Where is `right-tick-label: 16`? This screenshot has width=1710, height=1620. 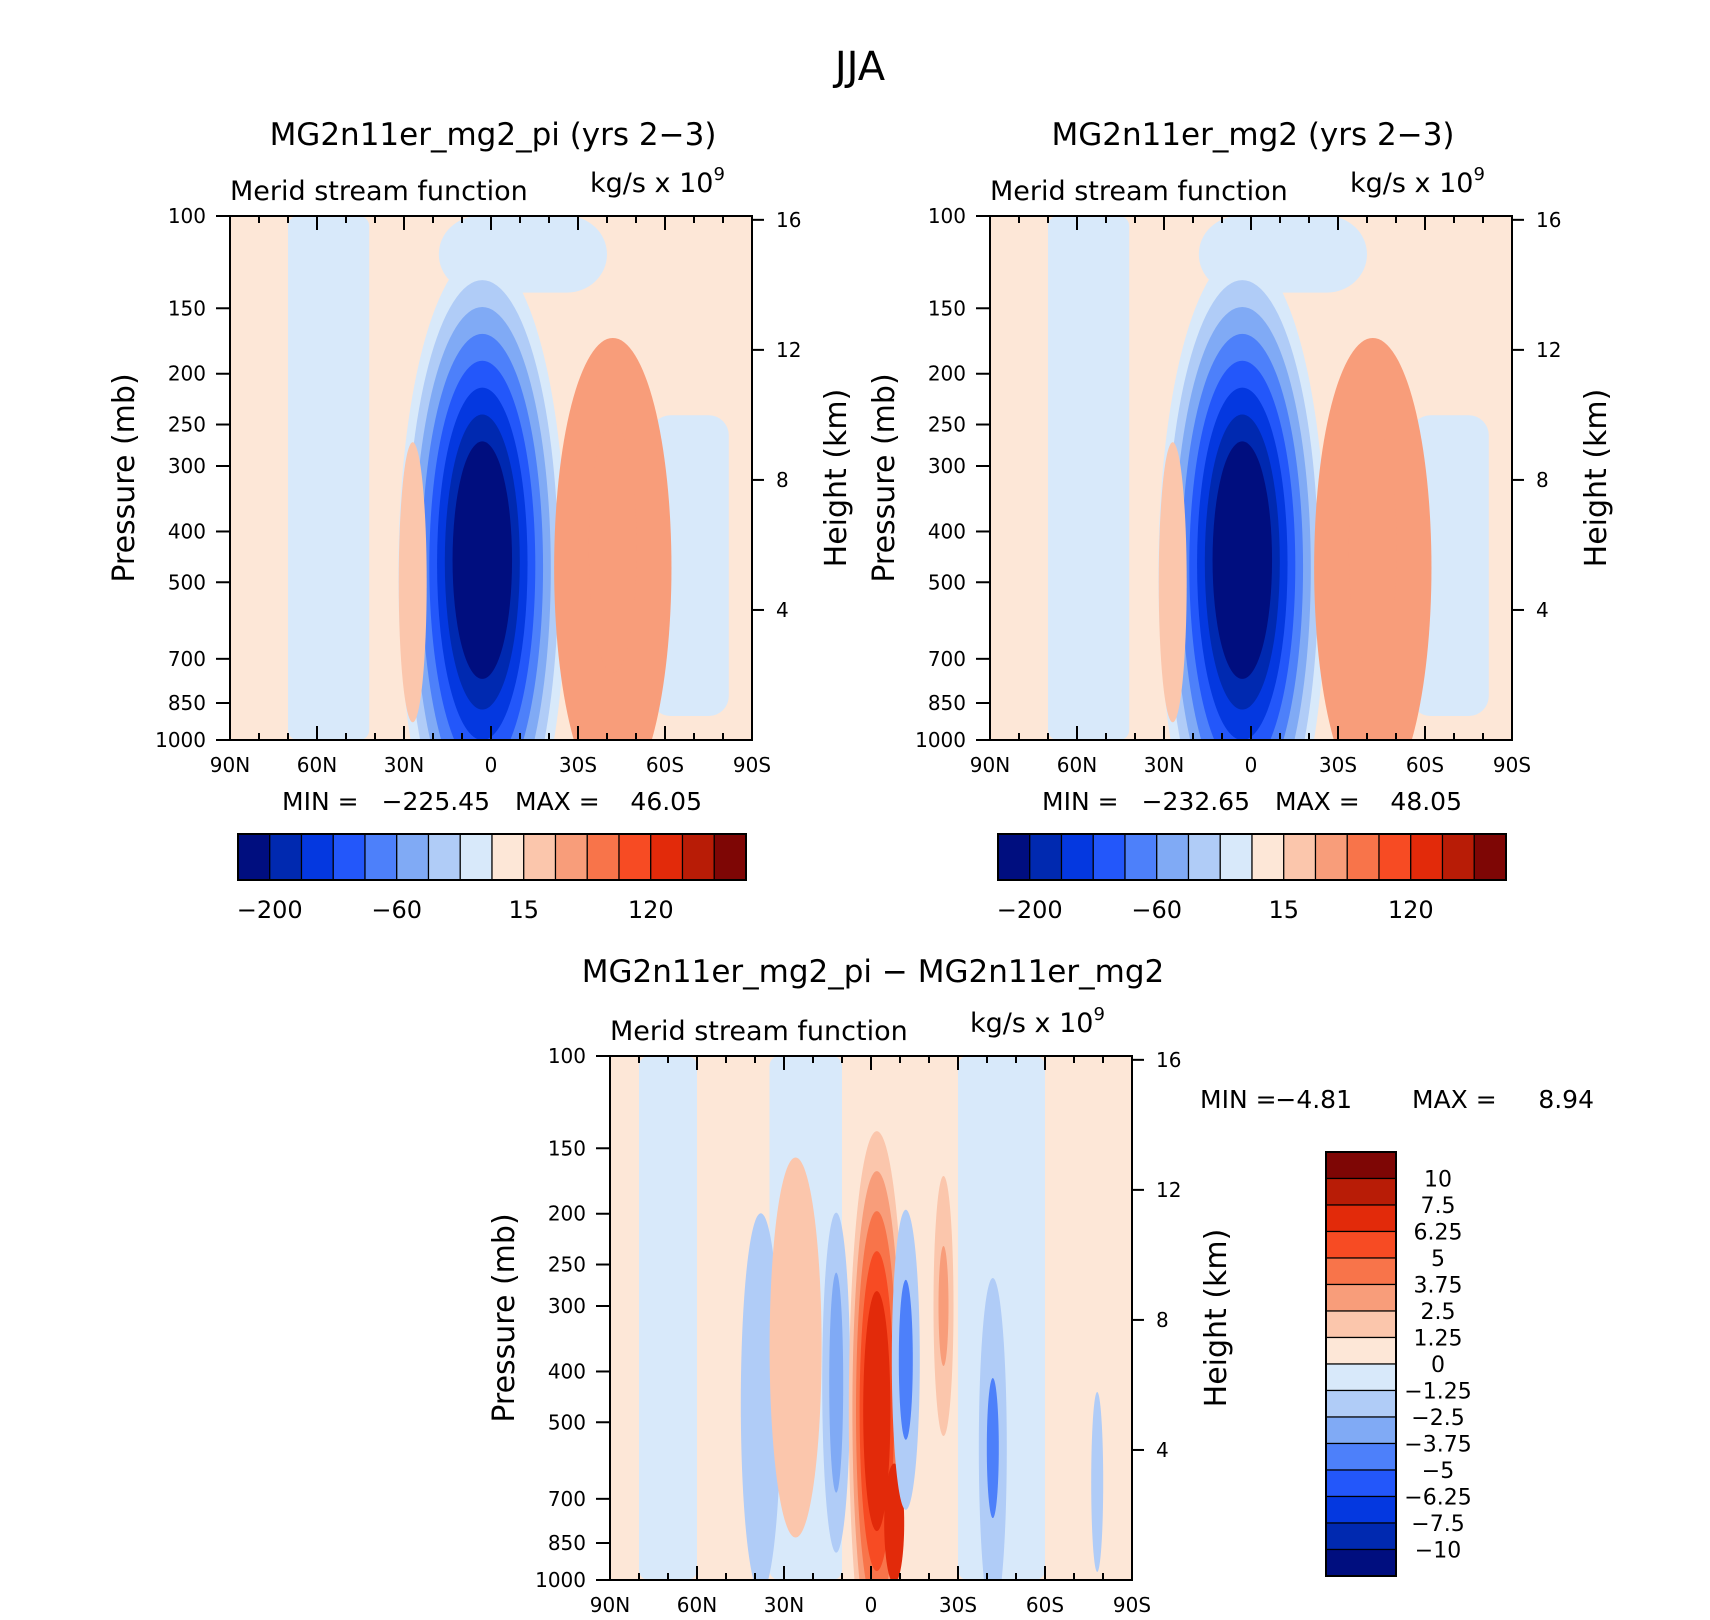 right-tick-label: 16 is located at coordinates (788, 220).